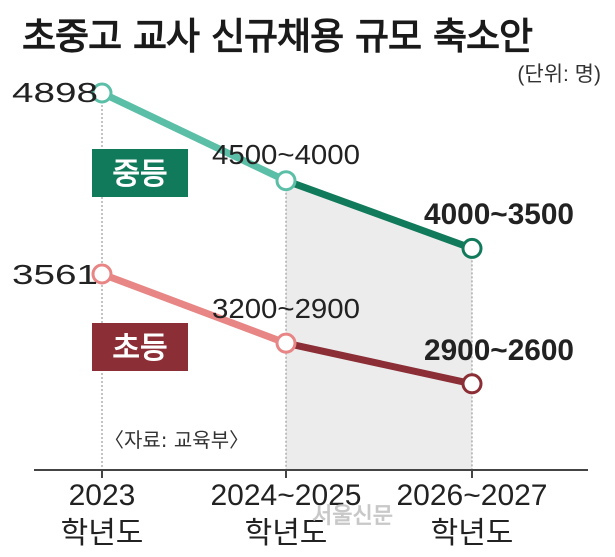 This screenshot has height=557, width=615. What do you see at coordinates (102, 495) in the screenshot?
I see `x-tick-label: 2023` at bounding box center [102, 495].